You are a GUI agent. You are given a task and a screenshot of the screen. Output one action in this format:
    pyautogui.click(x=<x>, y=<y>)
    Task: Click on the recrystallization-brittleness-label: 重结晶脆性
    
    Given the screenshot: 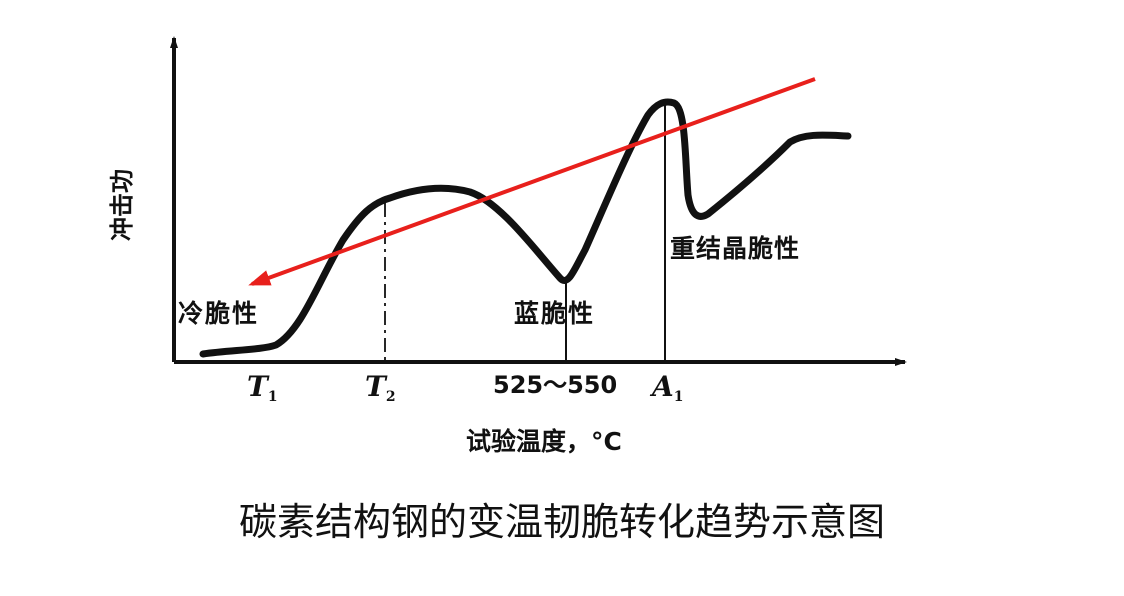 What is the action you would take?
    pyautogui.click(x=735, y=248)
    